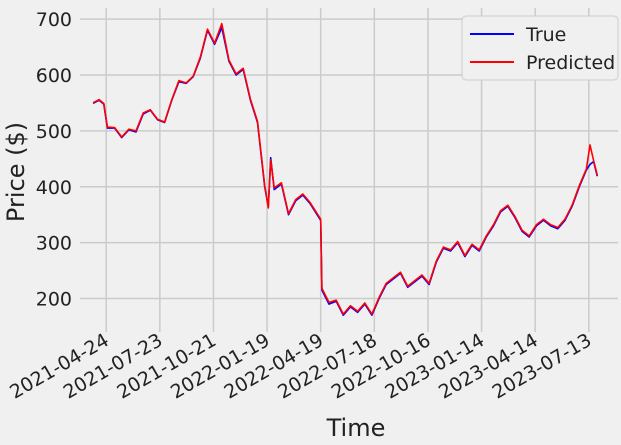  What do you see at coordinates (54, 188) in the screenshot?
I see `y-tick-label: 400` at bounding box center [54, 188].